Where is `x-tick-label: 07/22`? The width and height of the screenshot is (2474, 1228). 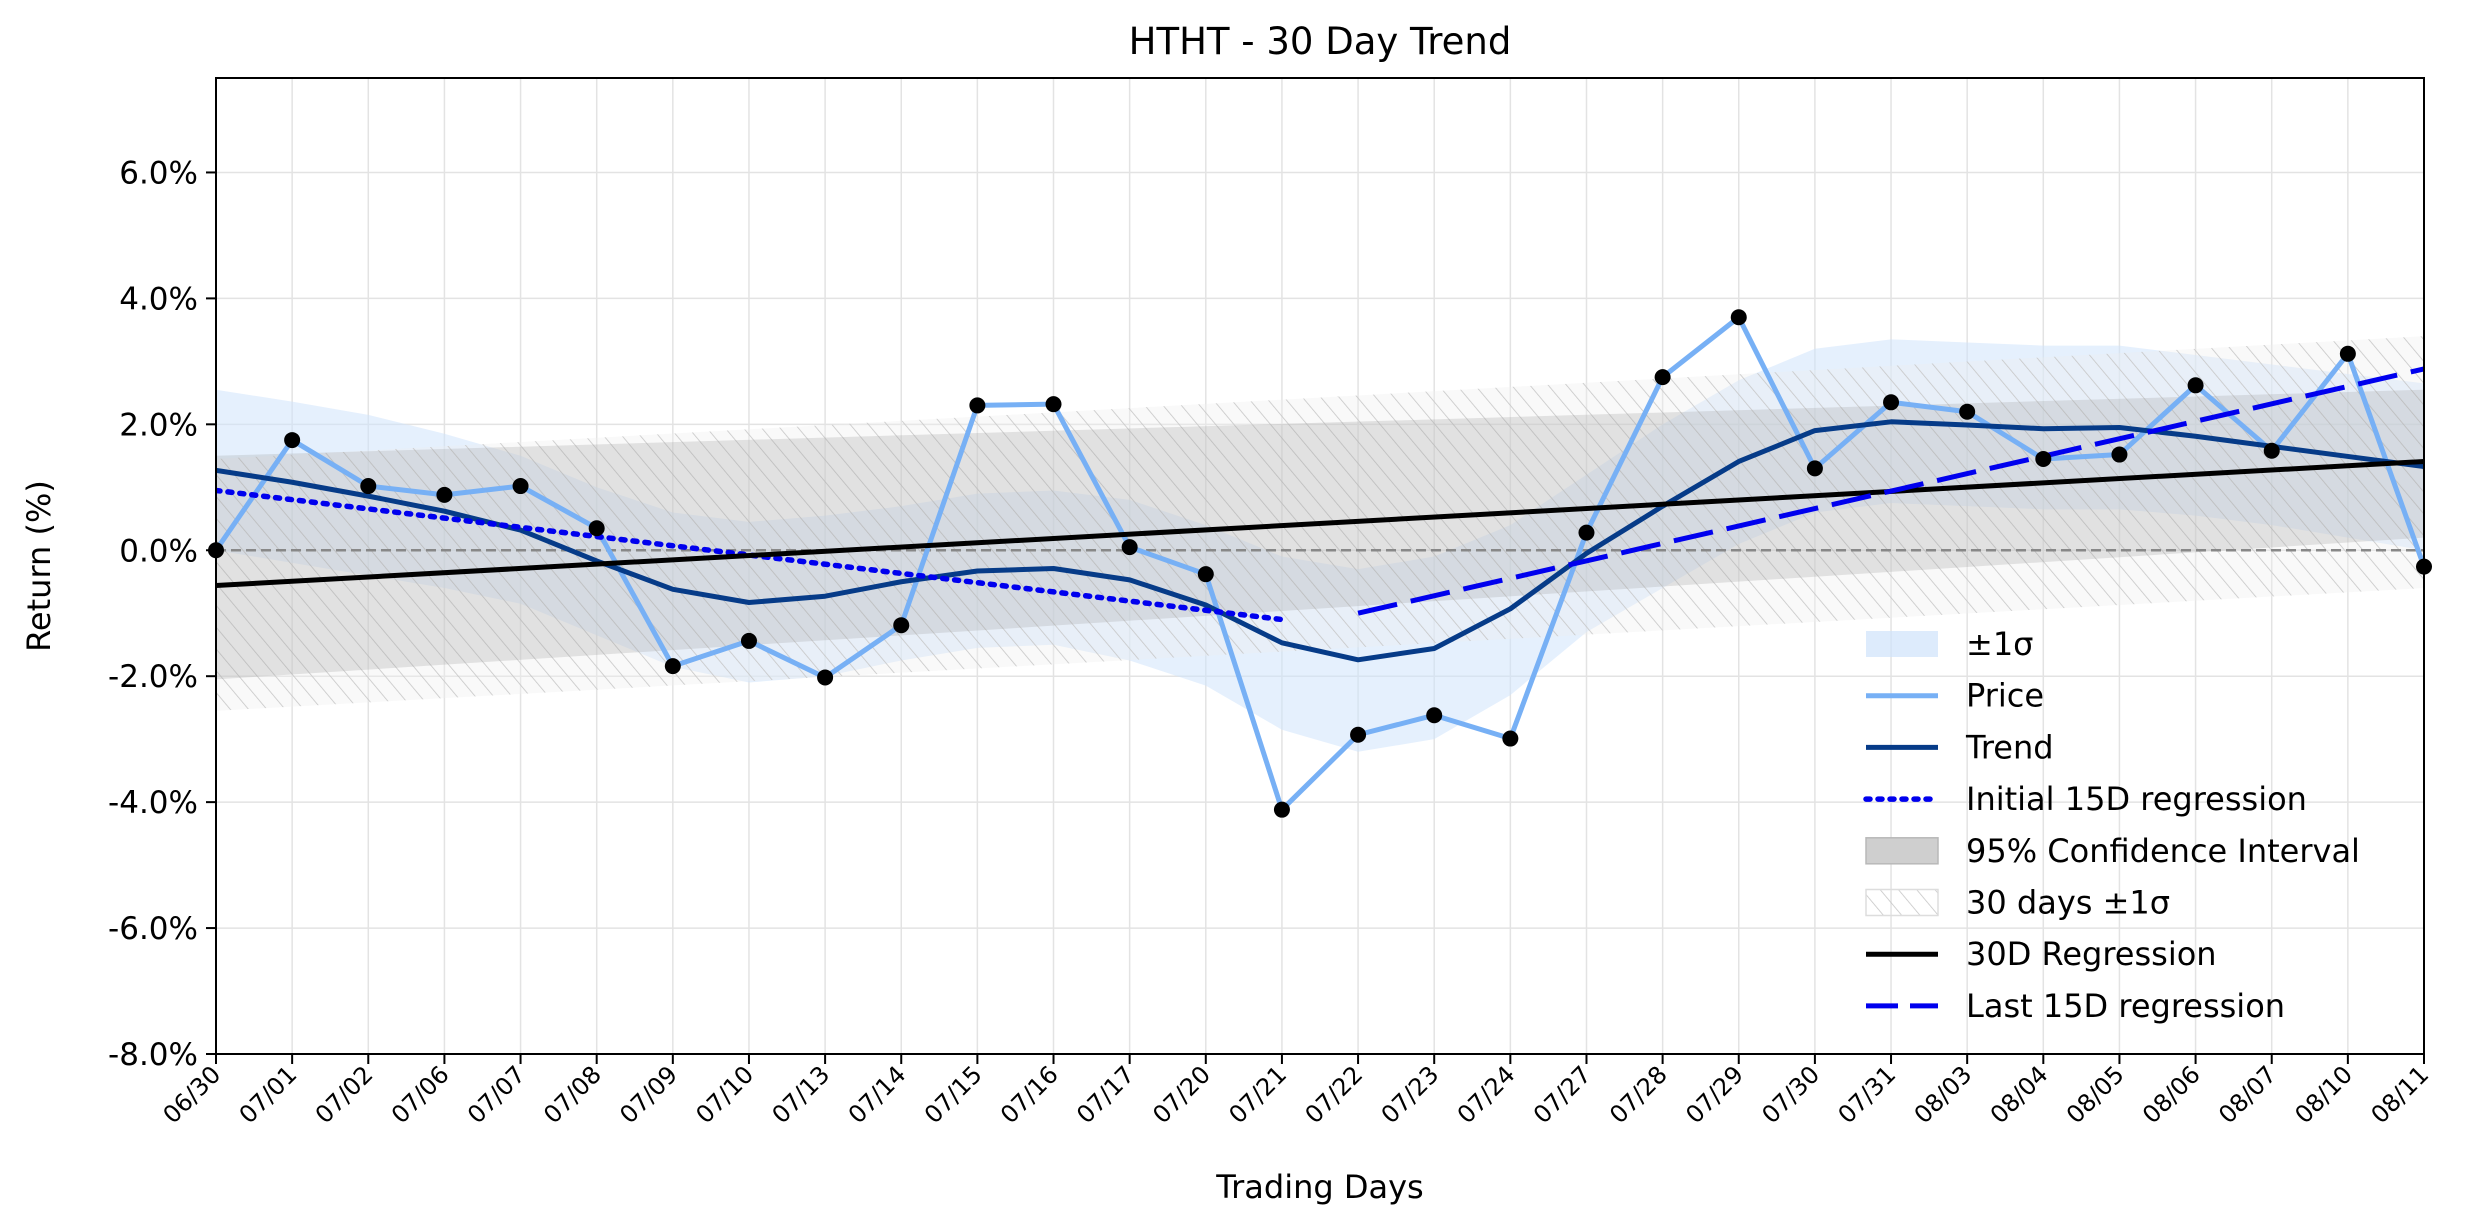
x-tick-label: 07/22 is located at coordinates (1334, 1094).